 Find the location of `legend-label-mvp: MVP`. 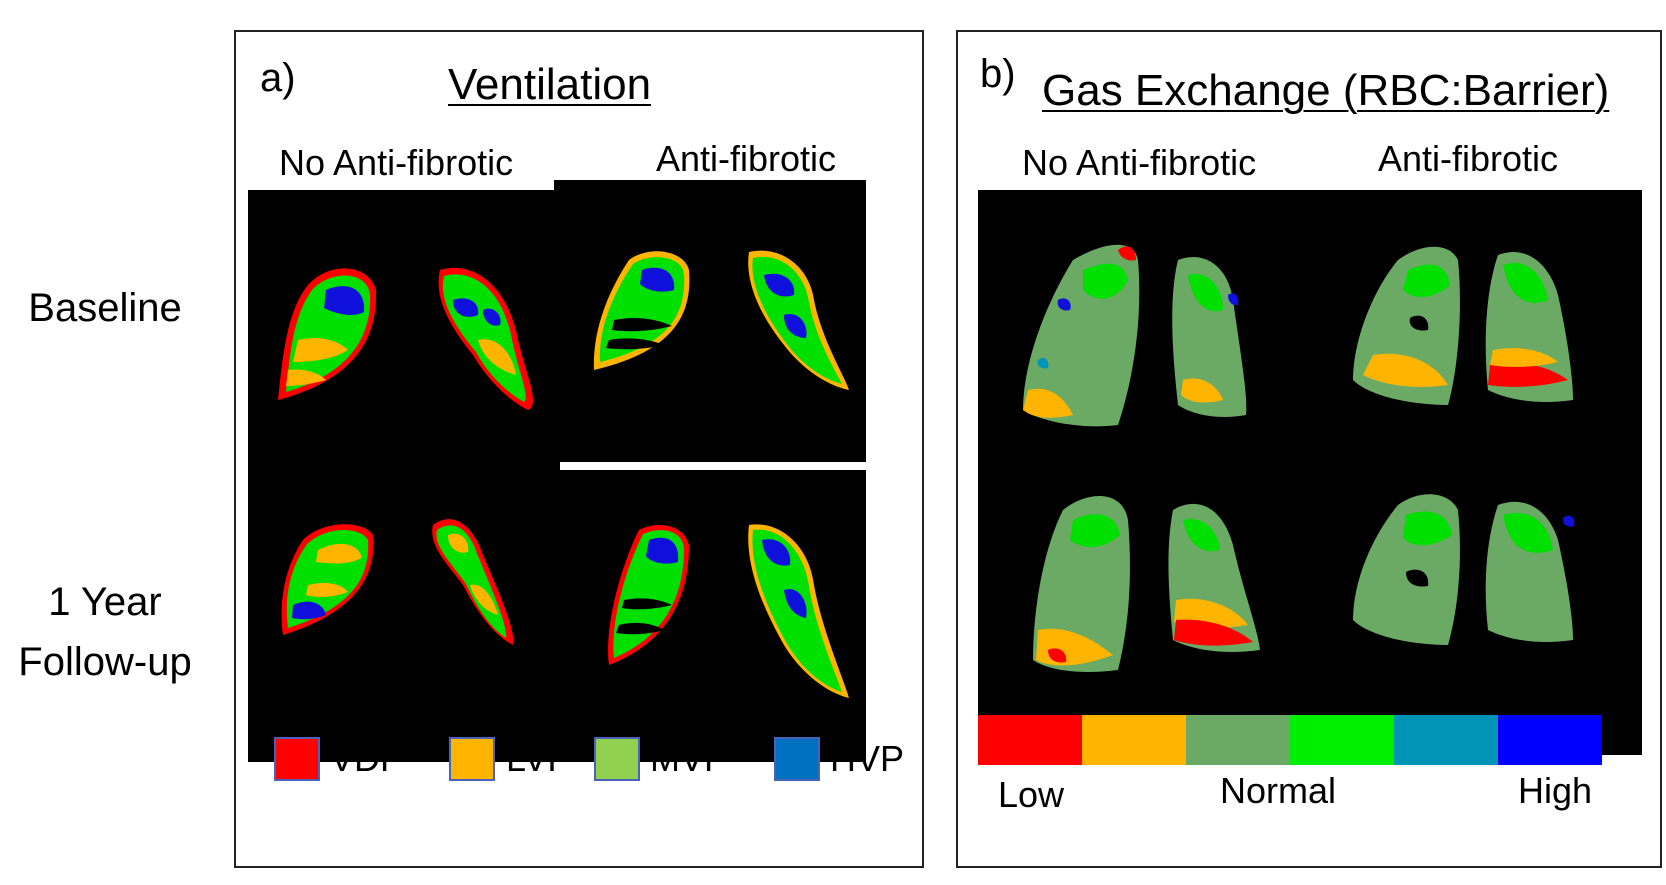

legend-label-mvp: MVP is located at coordinates (689, 758).